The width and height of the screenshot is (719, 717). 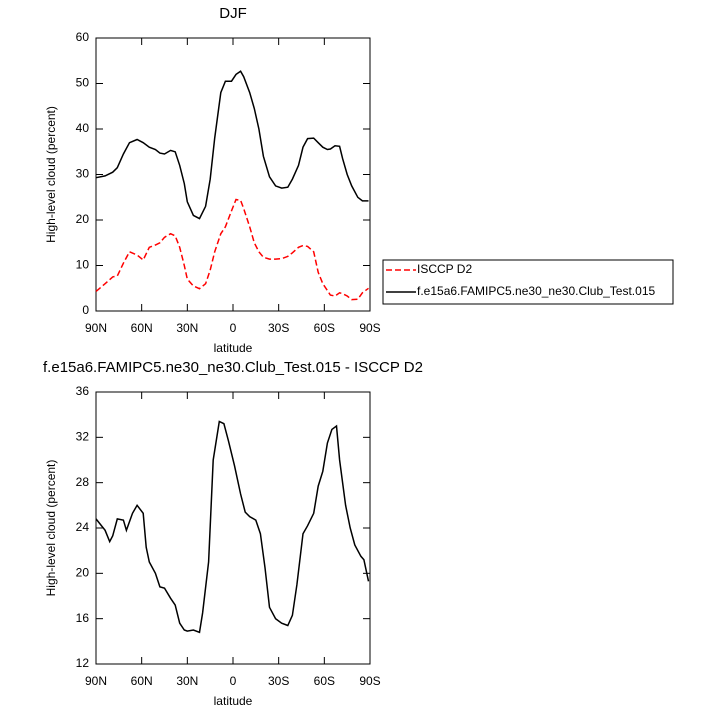 What do you see at coordinates (85, 310) in the screenshot?
I see `y-tick-label: 0` at bounding box center [85, 310].